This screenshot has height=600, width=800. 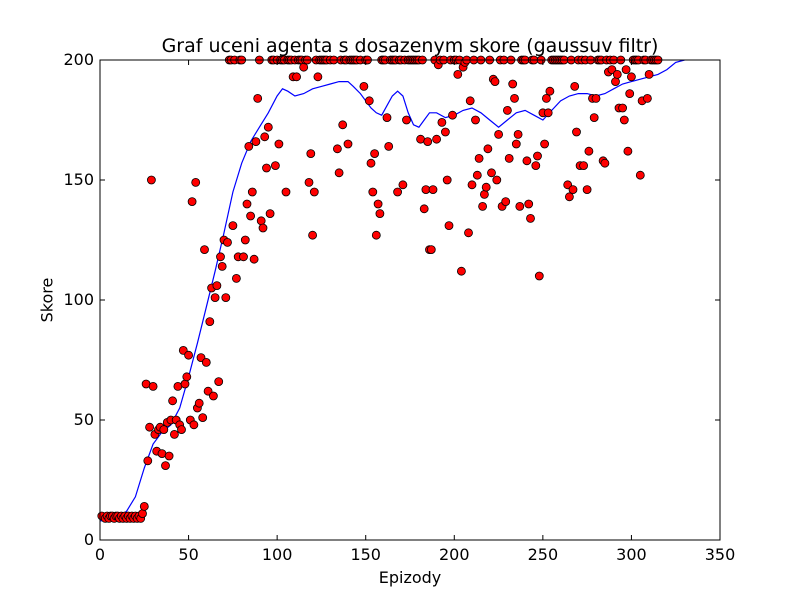 What do you see at coordinates (188, 554) in the screenshot?
I see `x-tick-label: 50` at bounding box center [188, 554].